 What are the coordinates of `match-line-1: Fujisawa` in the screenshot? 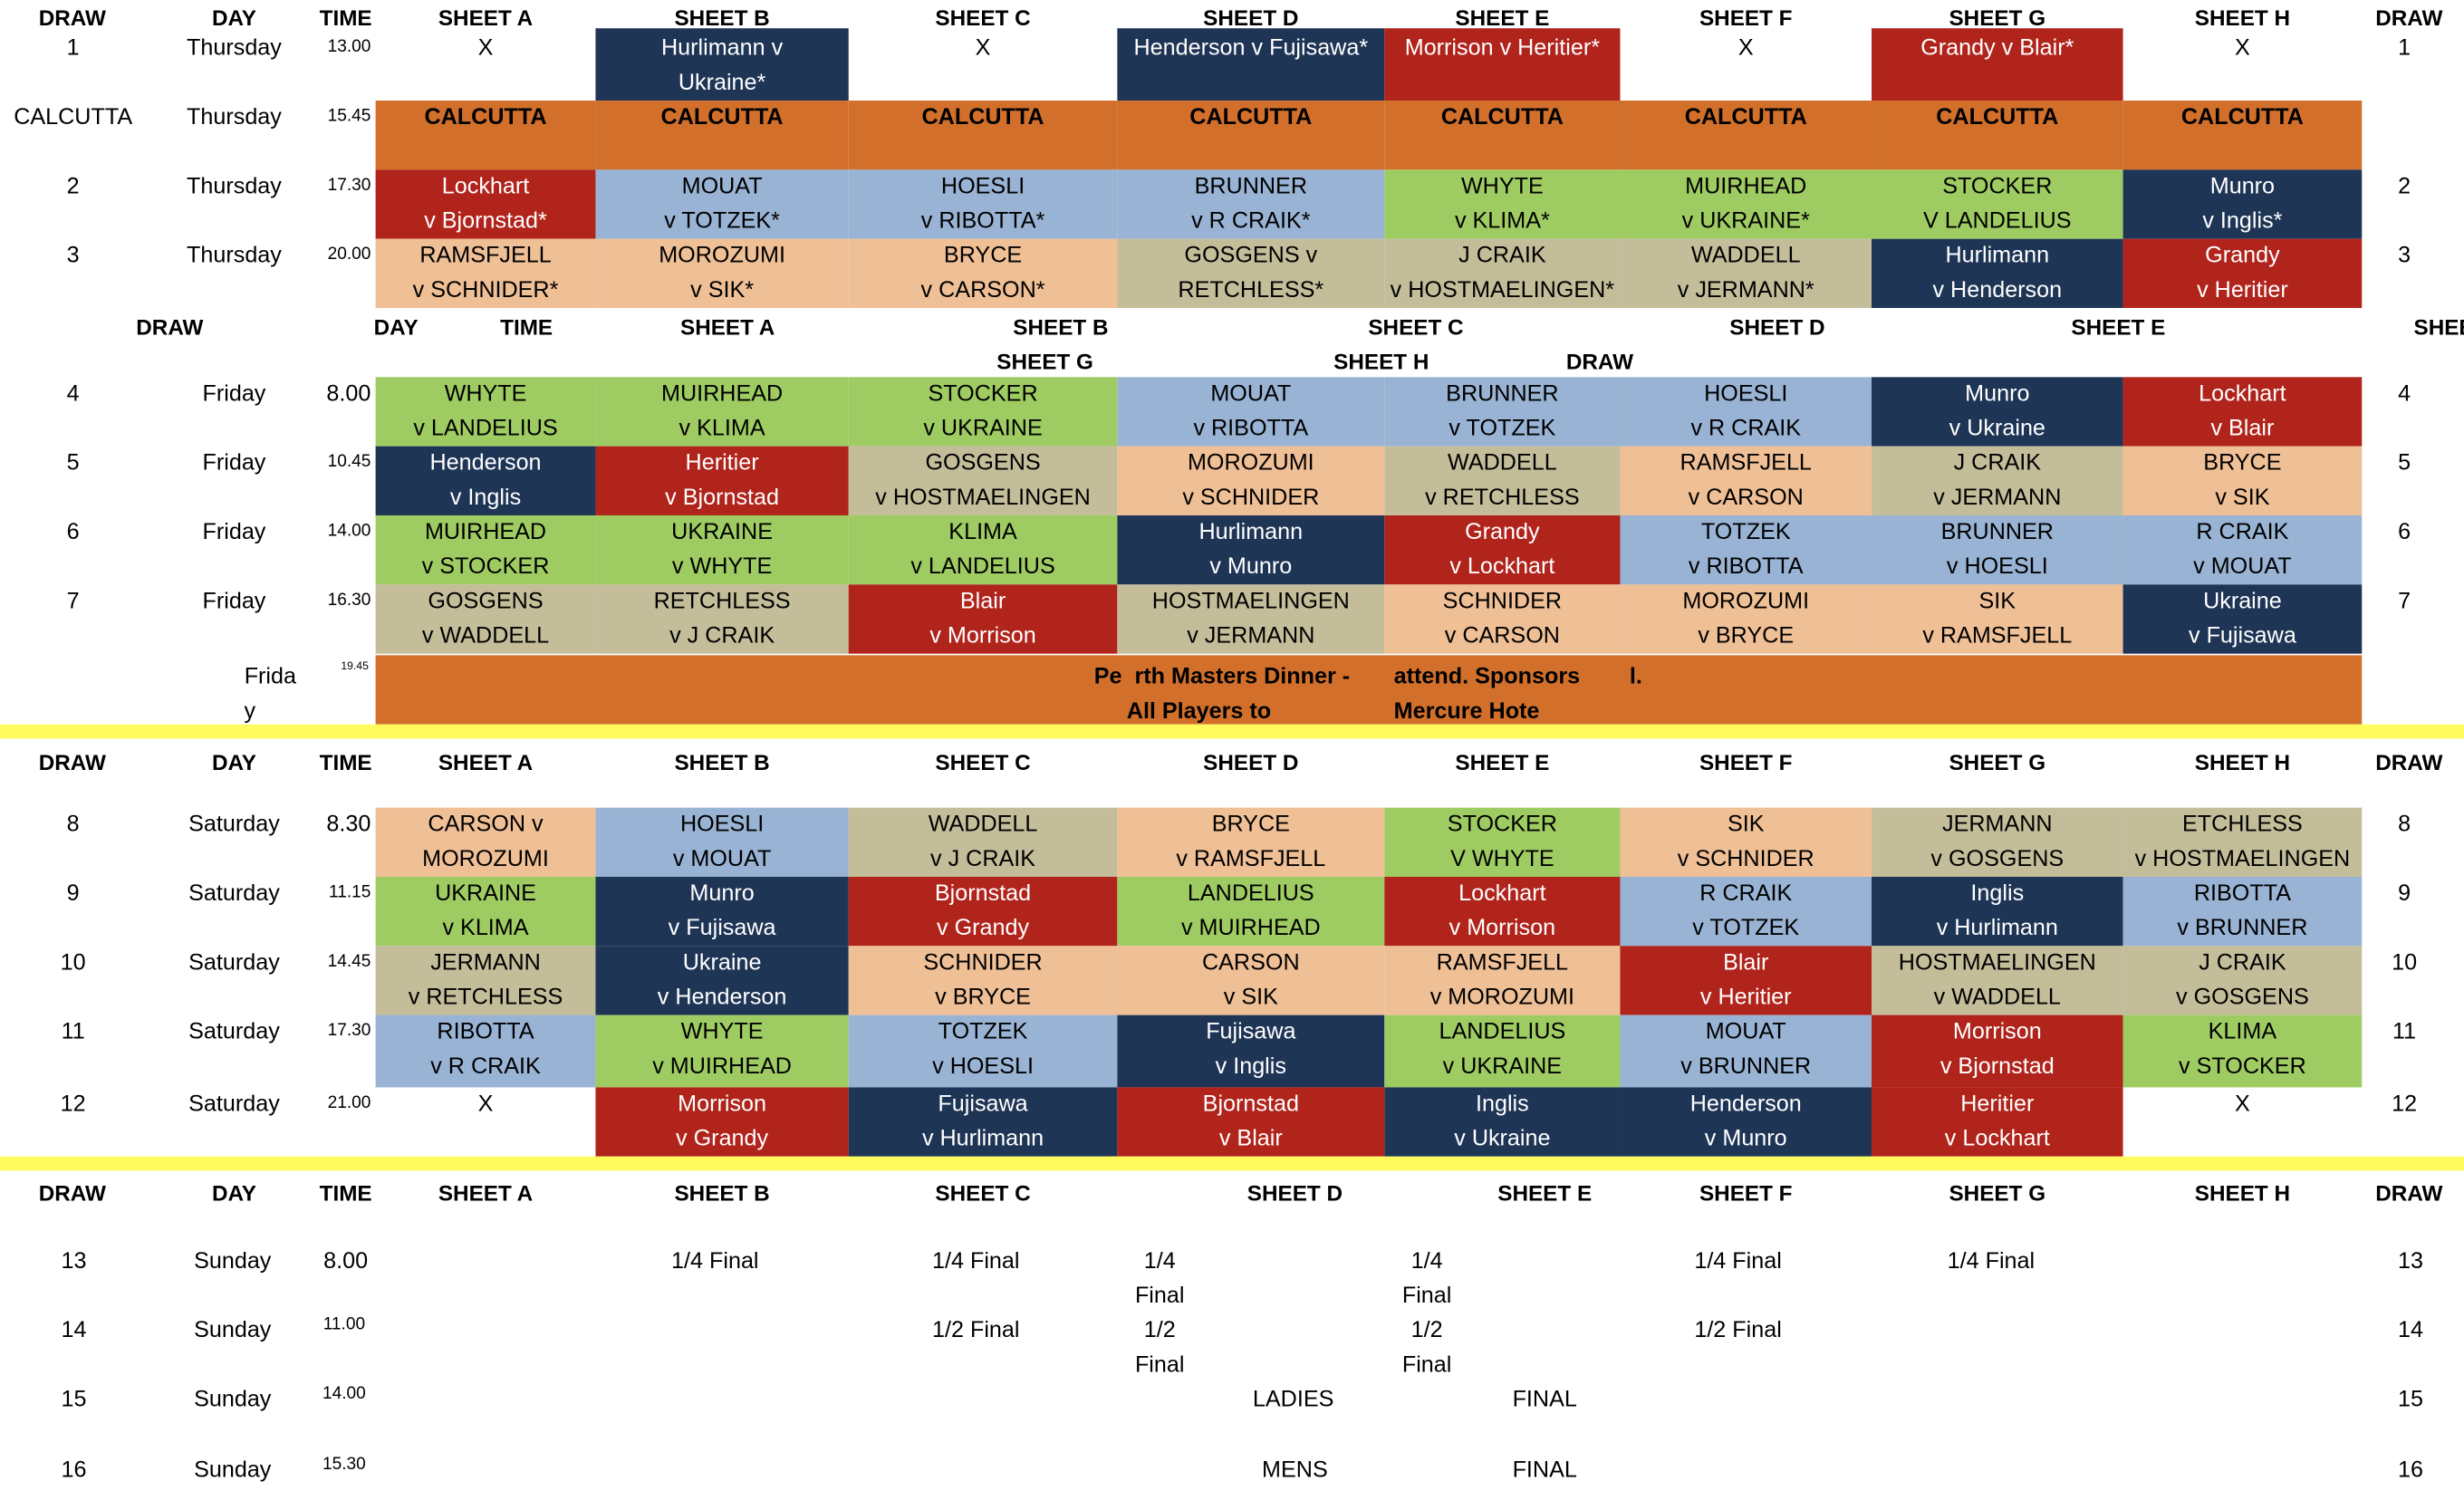 It's located at (1251, 1032).